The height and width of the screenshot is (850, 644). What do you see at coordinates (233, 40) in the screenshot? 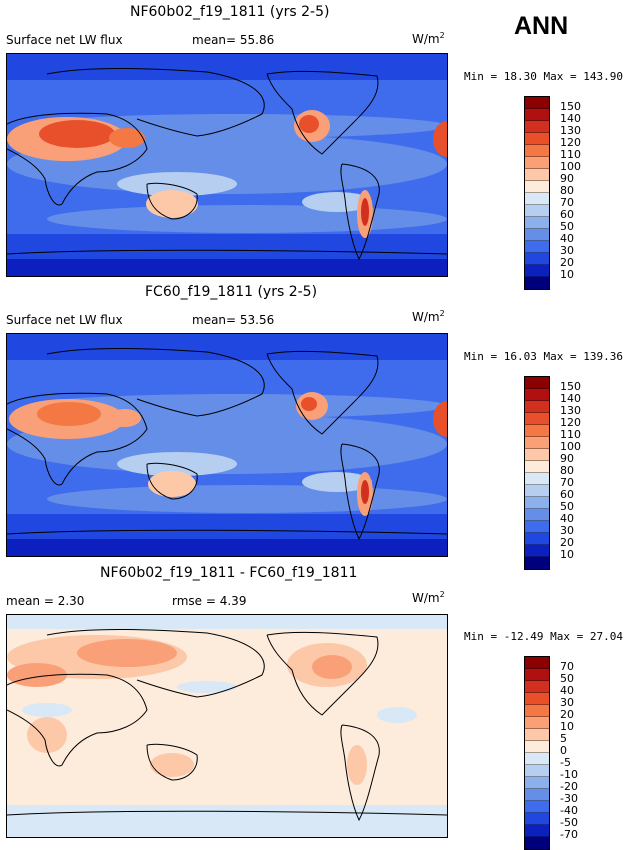
I see `panel-1-mean-label: mean= 55.86` at bounding box center [233, 40].